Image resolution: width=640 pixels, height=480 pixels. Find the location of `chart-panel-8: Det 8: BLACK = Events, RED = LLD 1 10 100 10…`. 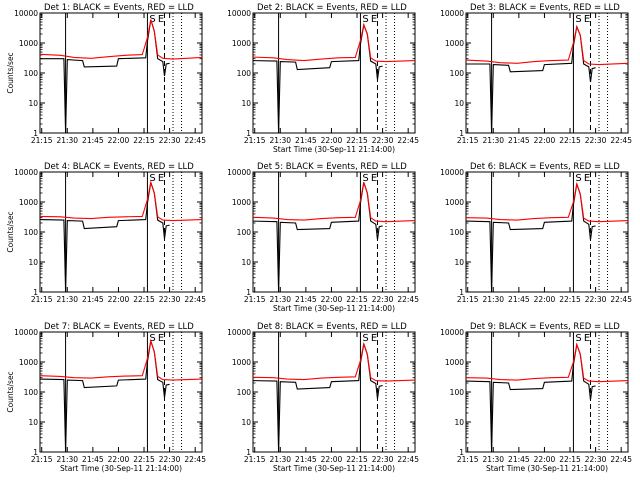

chart-panel-8: Det 8: BLACK = Events, RED = LLD 1 10 100 10… is located at coordinates (323, 397).